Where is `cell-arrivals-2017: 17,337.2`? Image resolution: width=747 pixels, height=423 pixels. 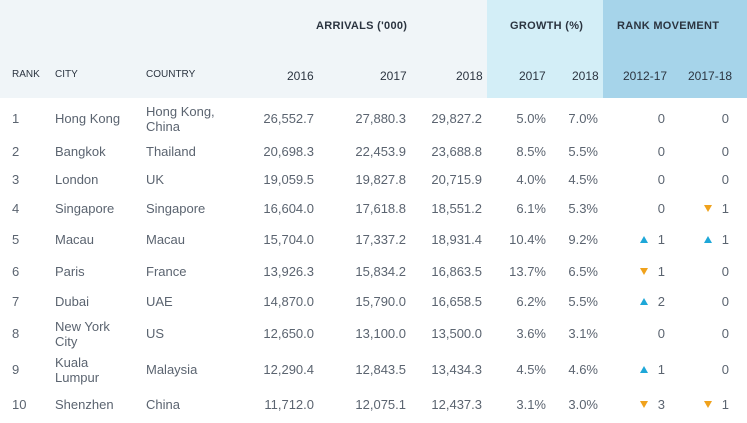
cell-arrivals-2017: 17,337.2 is located at coordinates (365, 239).